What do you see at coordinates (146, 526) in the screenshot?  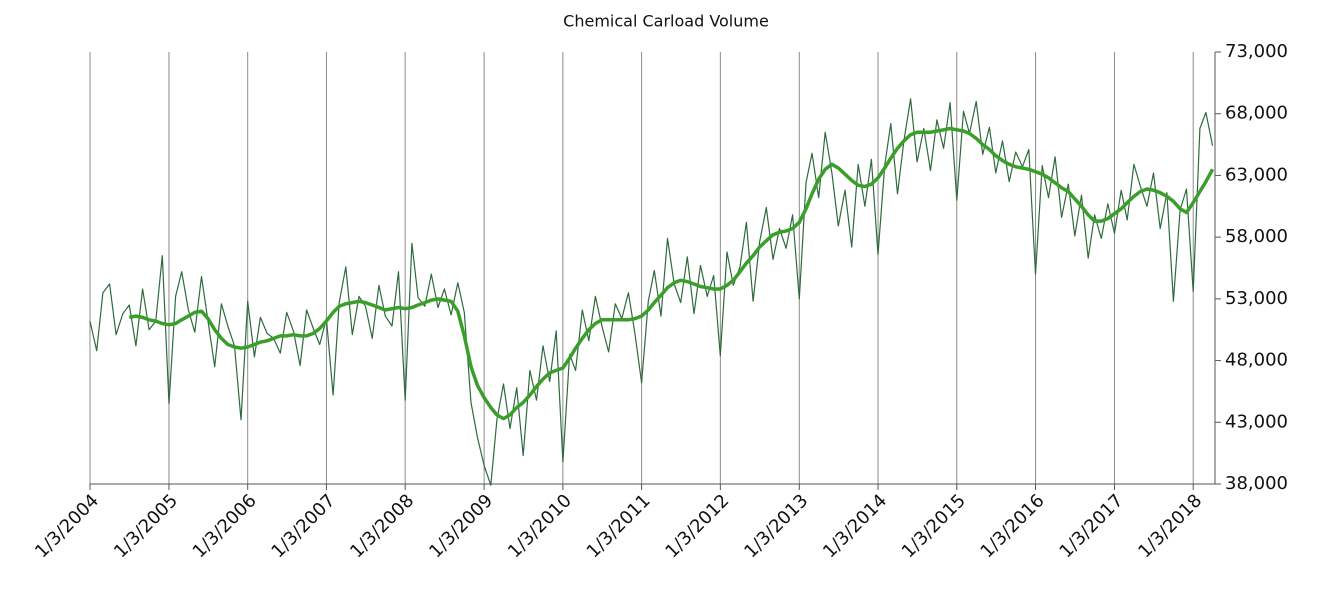 I see `x-tick-label: 1/3/2005` at bounding box center [146, 526].